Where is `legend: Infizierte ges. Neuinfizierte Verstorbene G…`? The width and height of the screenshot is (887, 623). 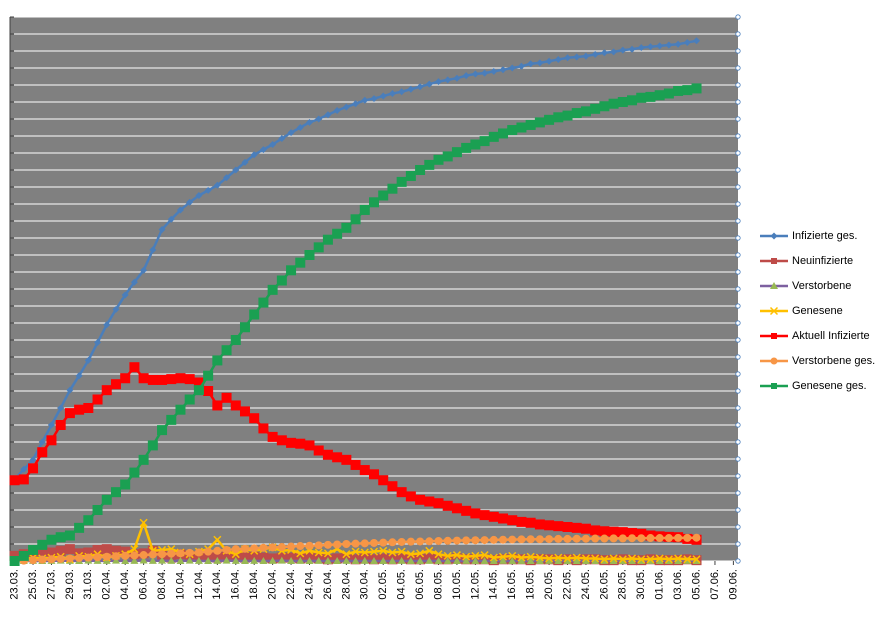 legend: Infizierte ges. Neuinfizierte Verstorbene G… is located at coordinates (817, 311).